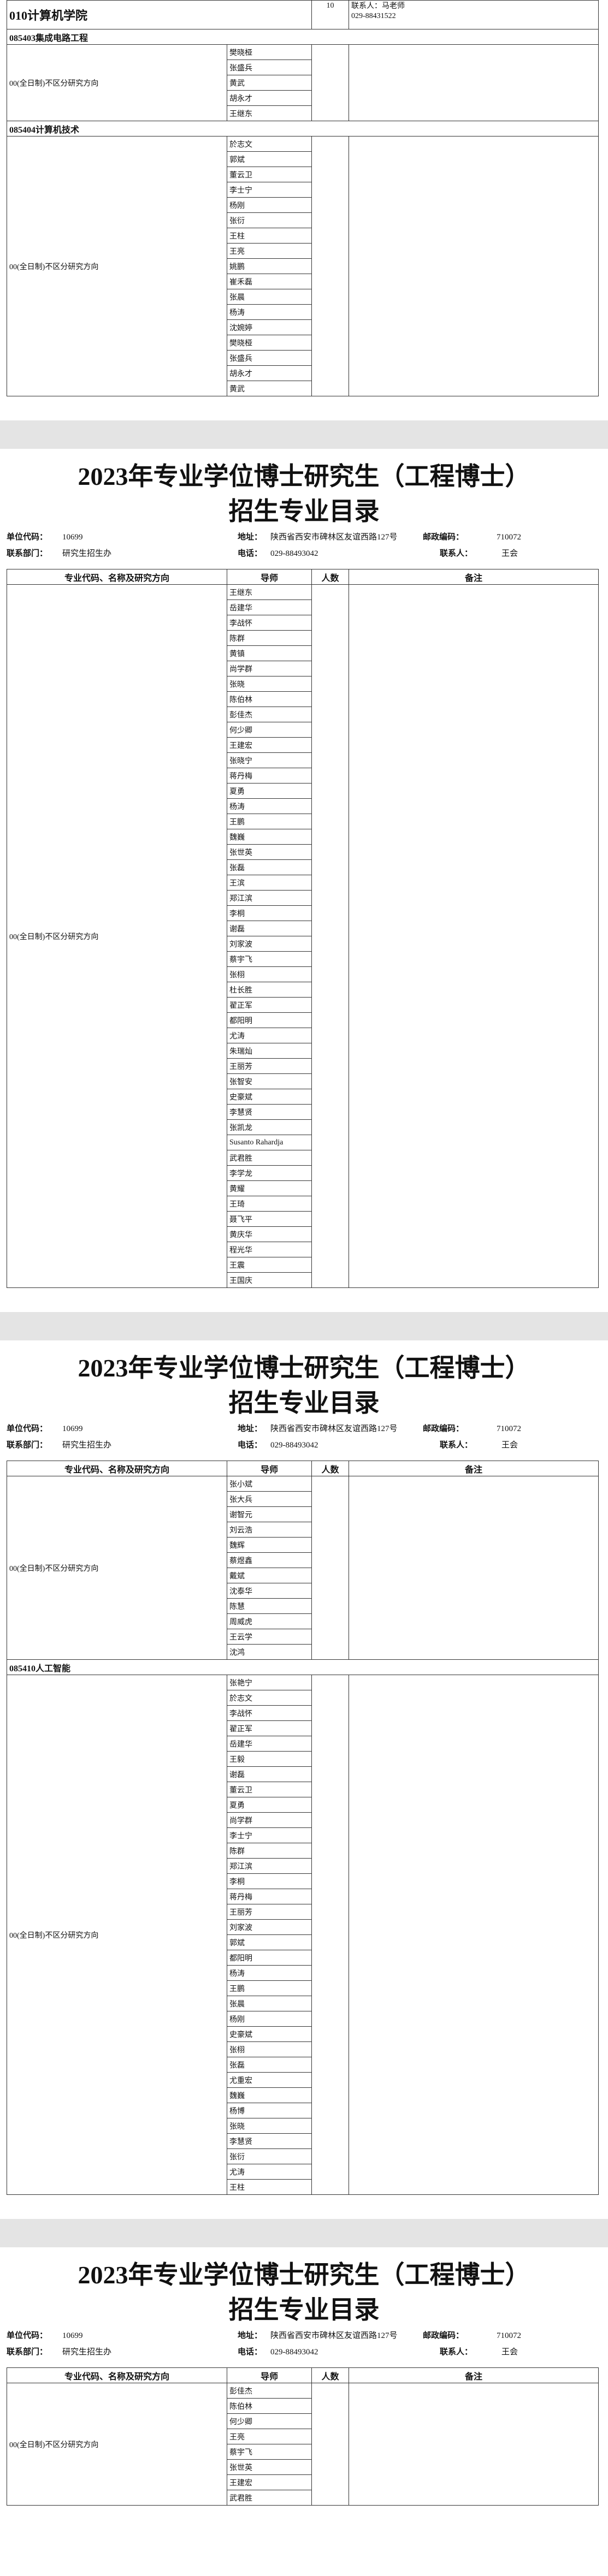 The image size is (608, 2576). What do you see at coordinates (269, 251) in the screenshot?
I see `advisor: 王亮` at bounding box center [269, 251].